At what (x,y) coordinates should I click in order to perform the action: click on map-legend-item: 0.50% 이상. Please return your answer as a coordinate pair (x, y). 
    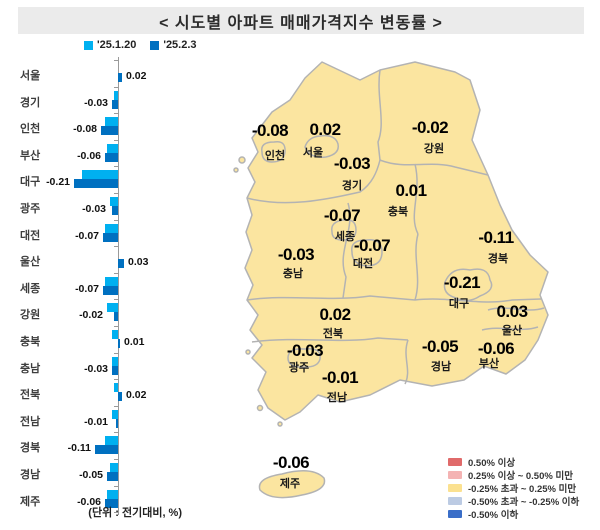
    Looking at the image, I should click on (513, 462).